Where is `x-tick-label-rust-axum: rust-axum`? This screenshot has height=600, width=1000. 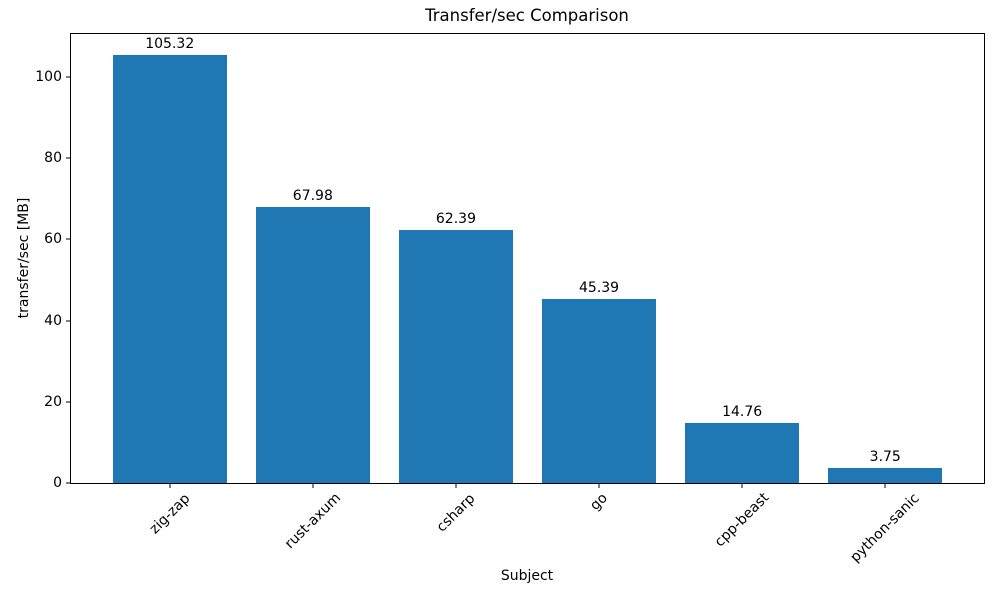 x-tick-label-rust-axum: rust-axum is located at coordinates (312, 521).